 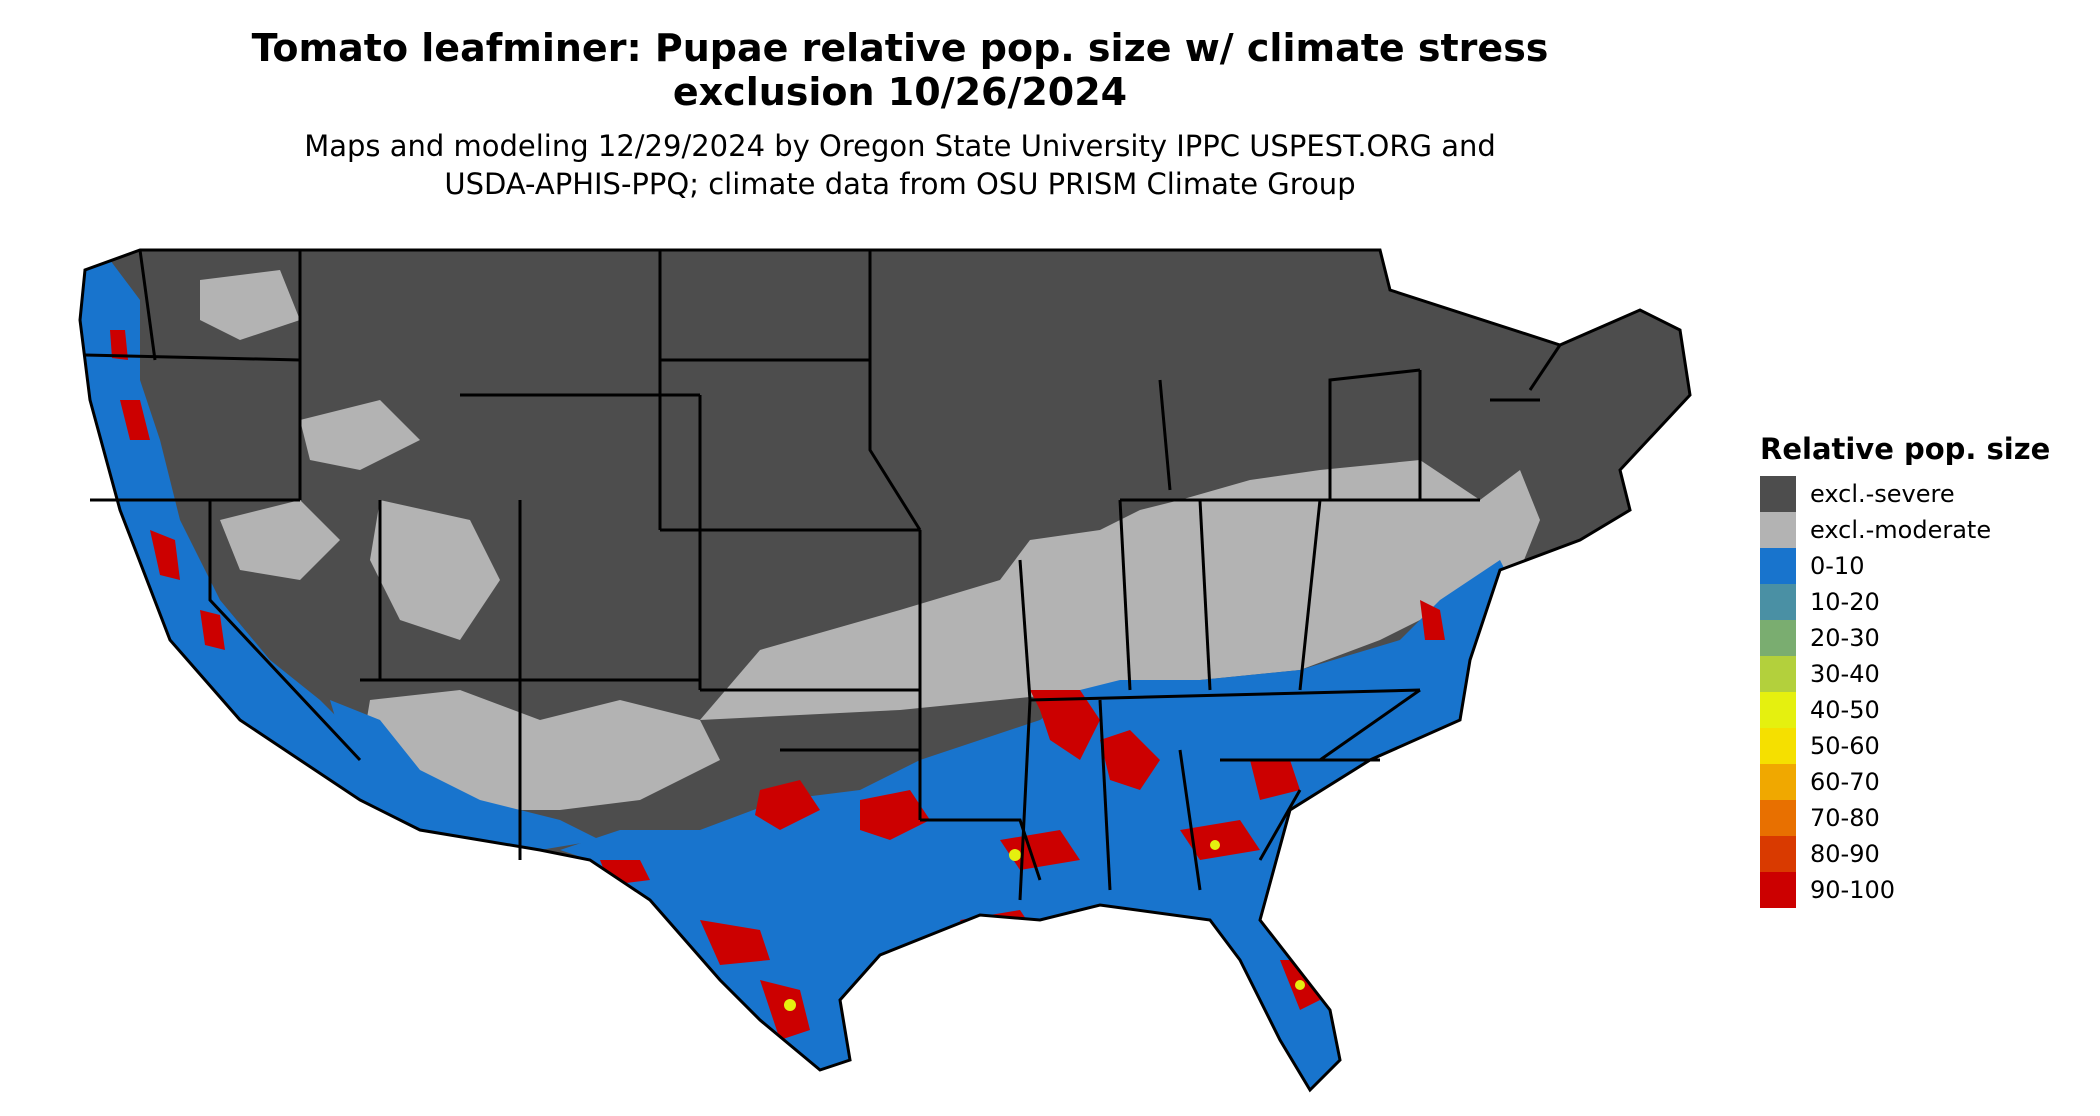 I want to click on zone-pop-0-10-southwest, so click(x=465, y=775).